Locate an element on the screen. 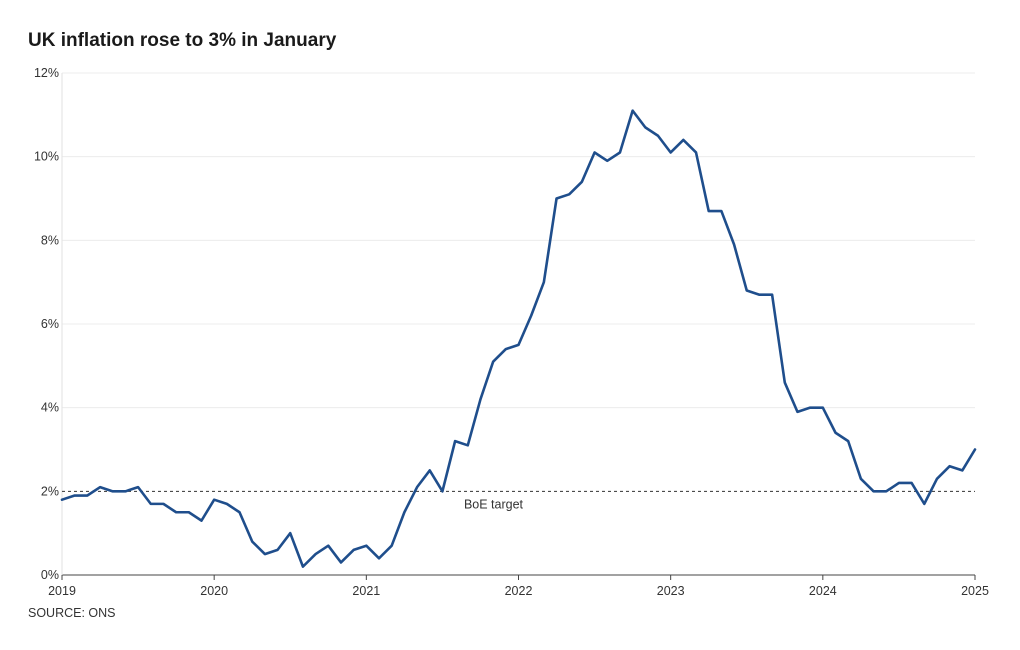 Image resolution: width=1020 pixels, height=650 pixels. x-tick-label: 2023 is located at coordinates (671, 591).